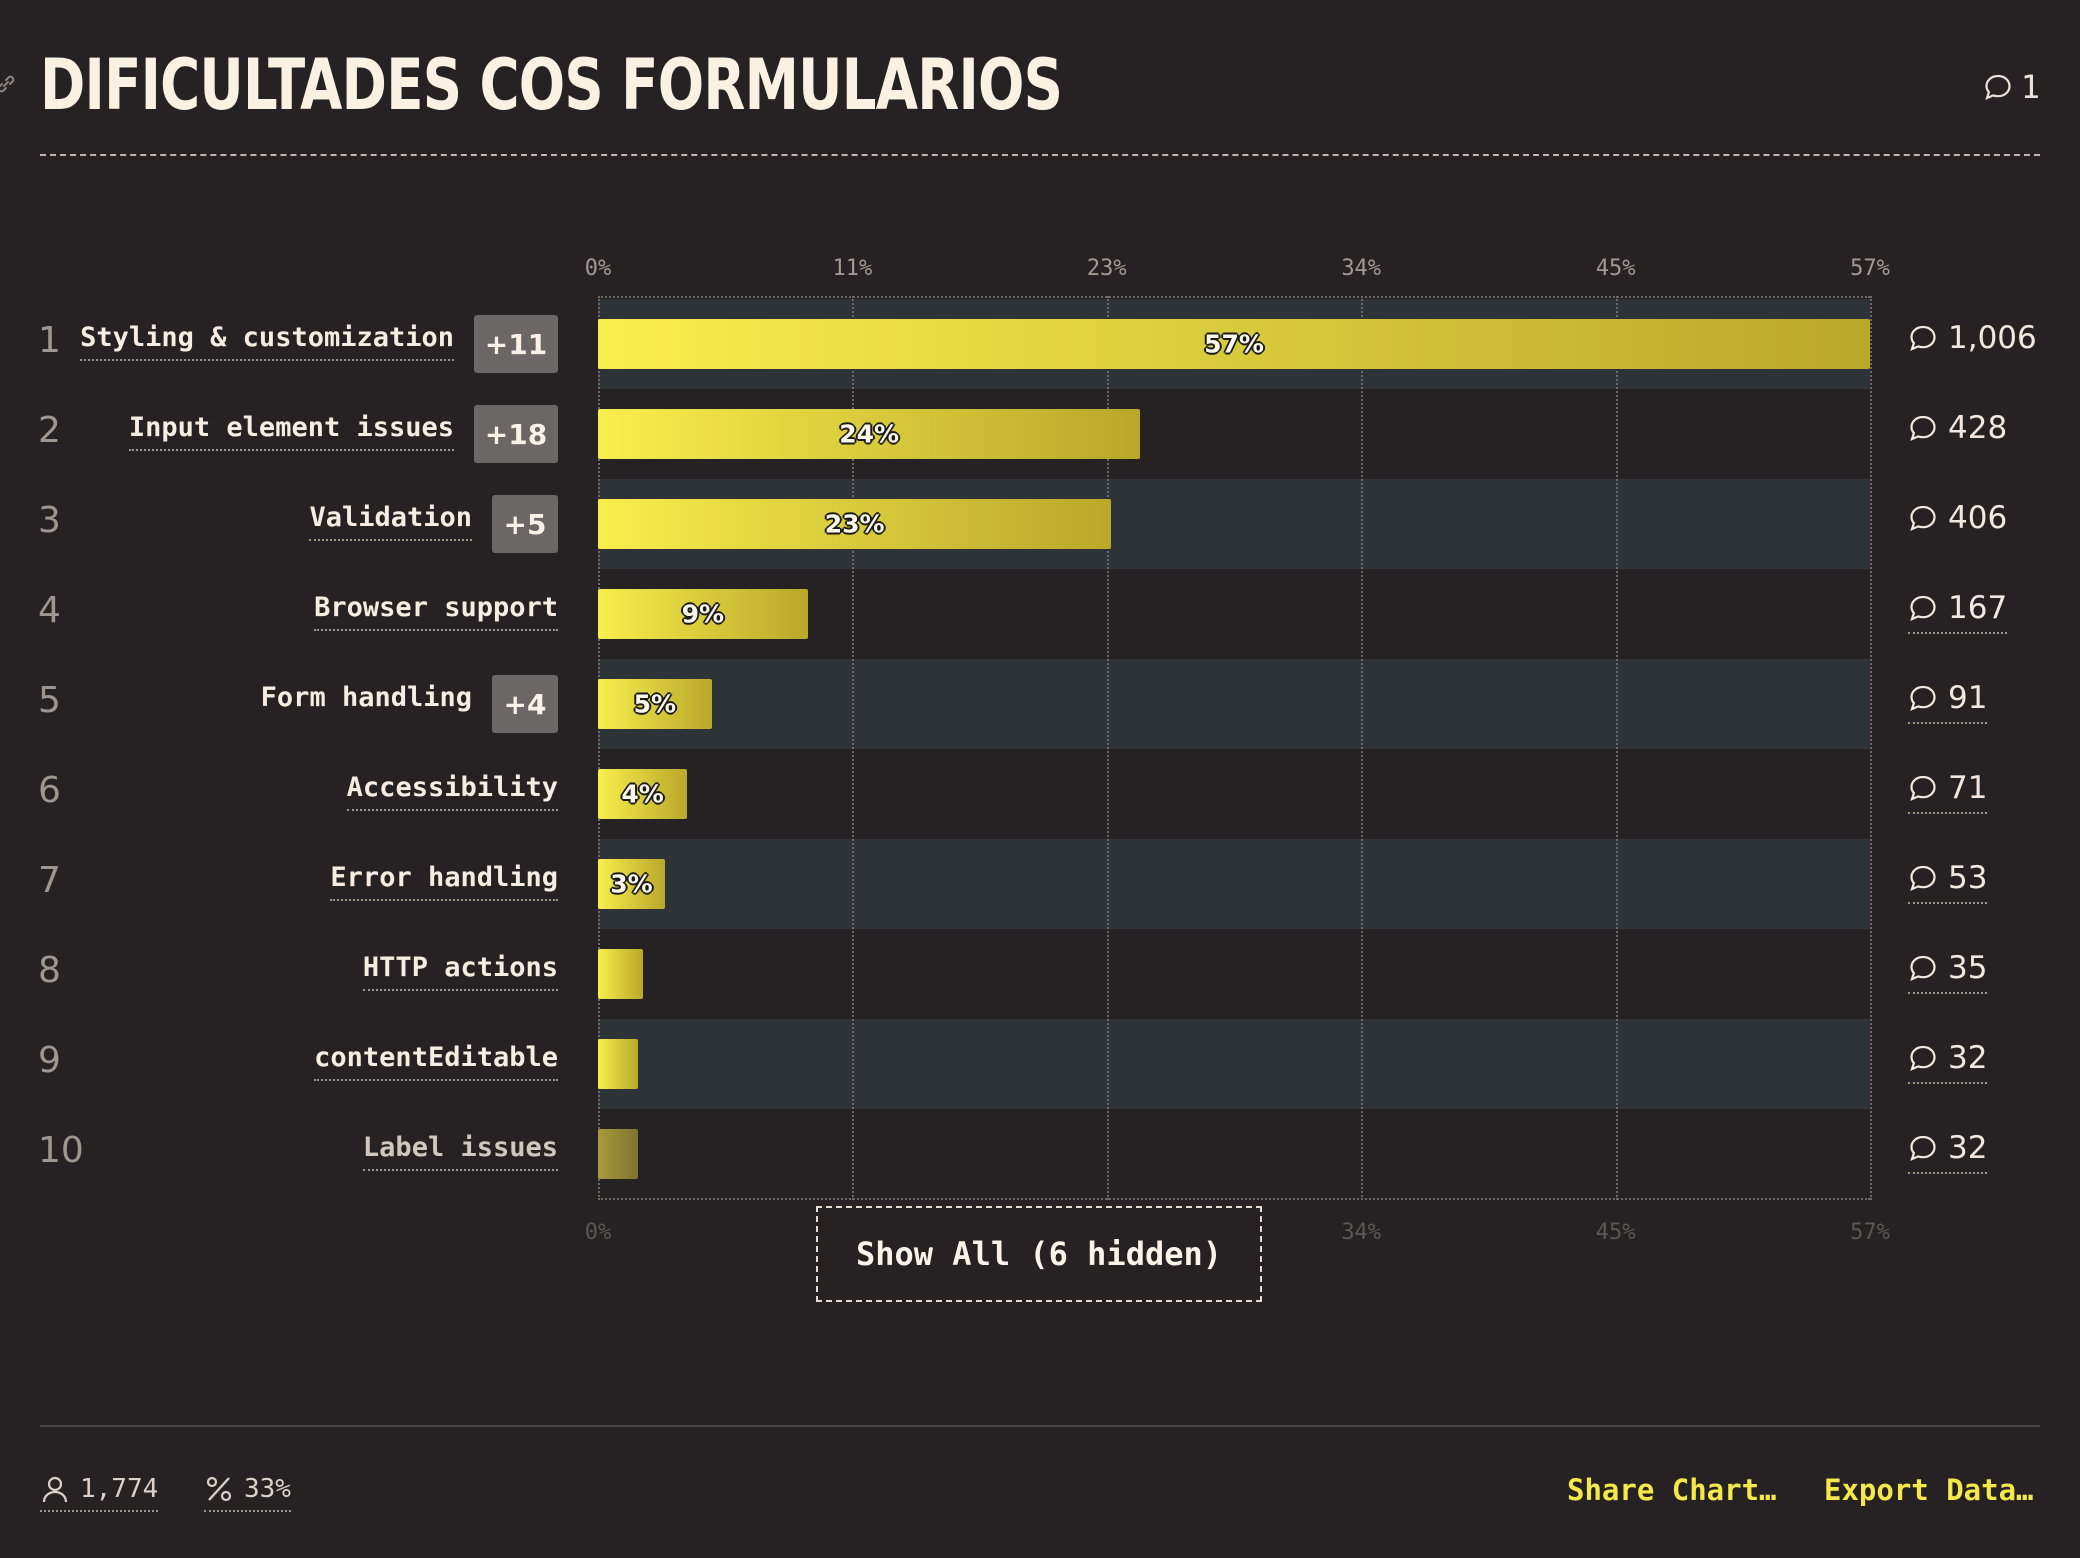 The width and height of the screenshot is (2080, 1558). What do you see at coordinates (1992, 338) in the screenshot?
I see `row-comment-count: 1,006` at bounding box center [1992, 338].